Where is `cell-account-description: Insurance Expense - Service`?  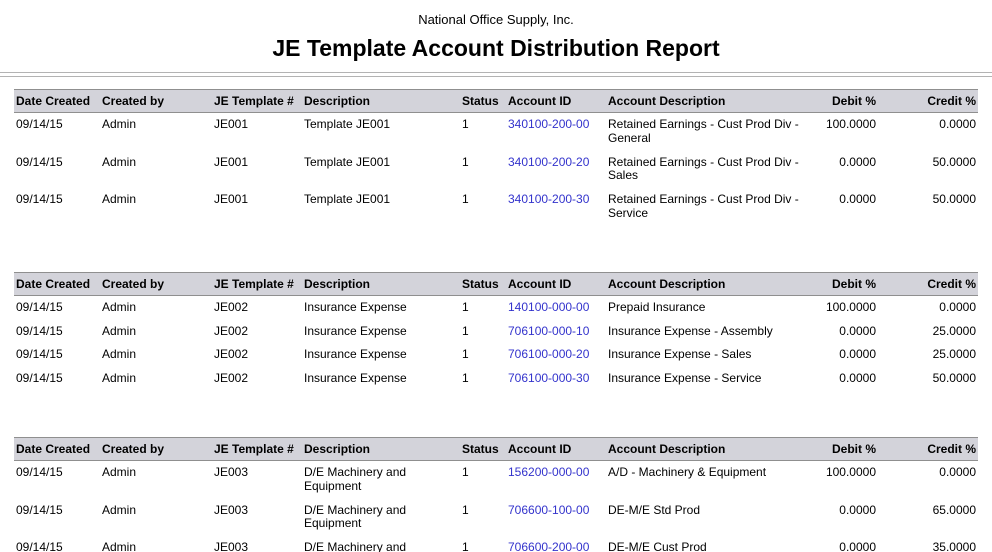 cell-account-description: Insurance Expense - Service is located at coordinates (685, 378).